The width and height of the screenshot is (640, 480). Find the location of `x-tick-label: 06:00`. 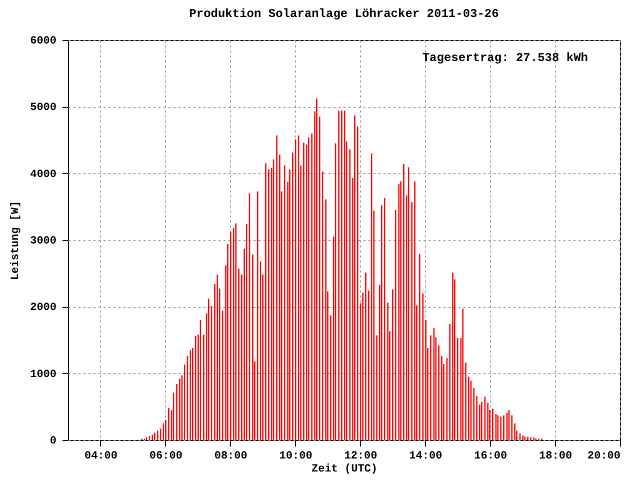

x-tick-label: 06:00 is located at coordinates (165, 456).